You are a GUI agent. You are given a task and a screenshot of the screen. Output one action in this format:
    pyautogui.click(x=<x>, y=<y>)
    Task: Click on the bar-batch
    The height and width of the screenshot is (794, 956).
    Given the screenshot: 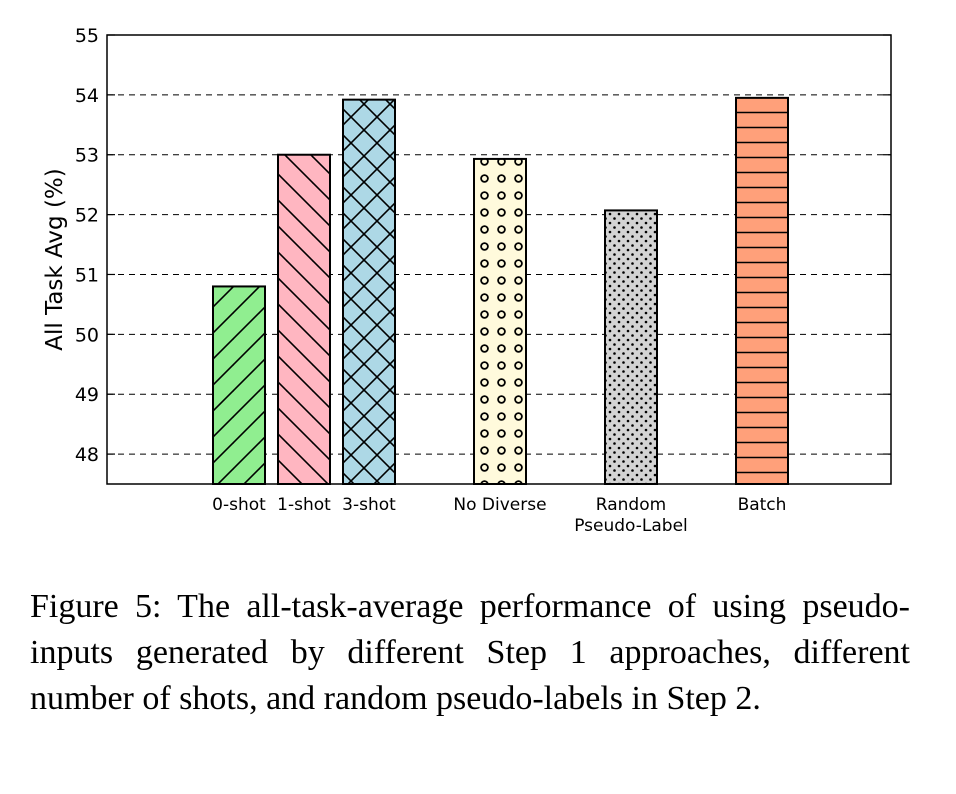 What is the action you would take?
    pyautogui.click(x=762, y=291)
    